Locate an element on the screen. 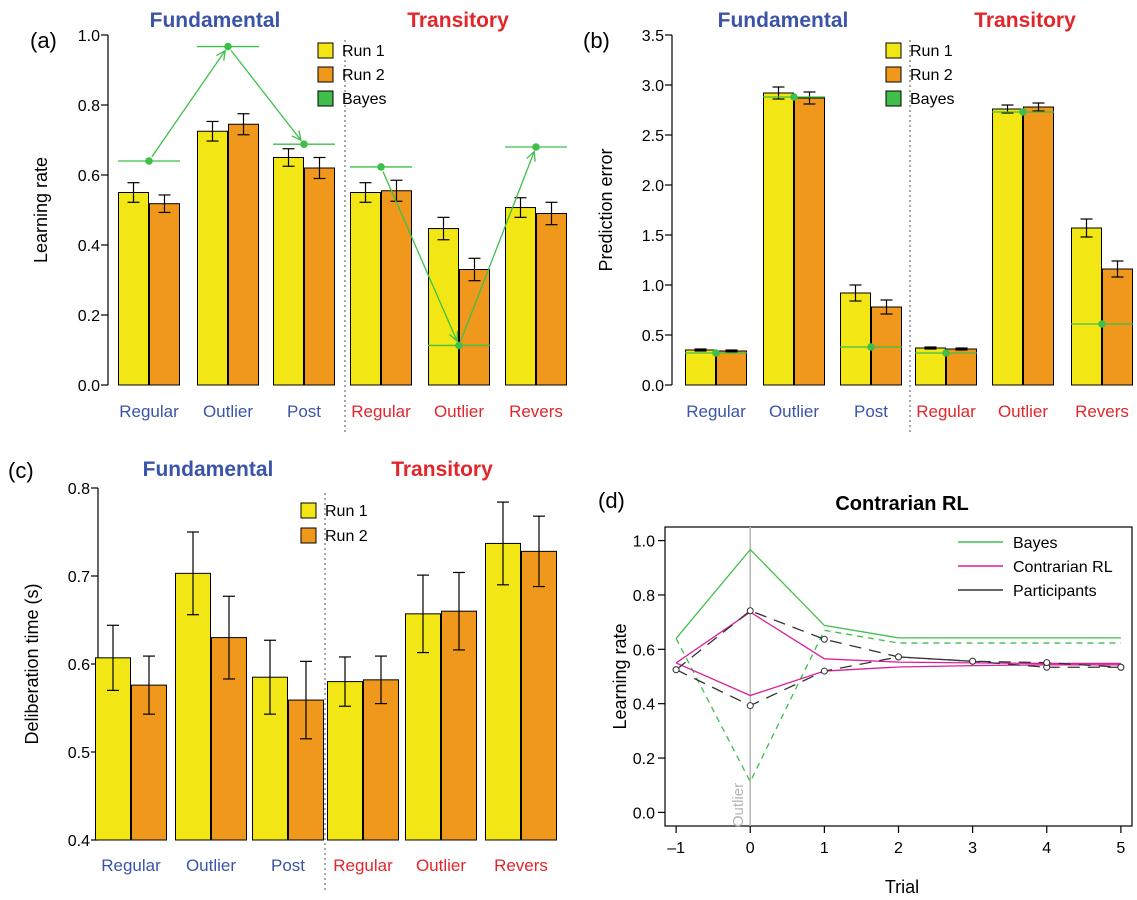 The width and height of the screenshot is (1137, 900). panel-d-y-tick-label: 0.0 is located at coordinates (644, 813).